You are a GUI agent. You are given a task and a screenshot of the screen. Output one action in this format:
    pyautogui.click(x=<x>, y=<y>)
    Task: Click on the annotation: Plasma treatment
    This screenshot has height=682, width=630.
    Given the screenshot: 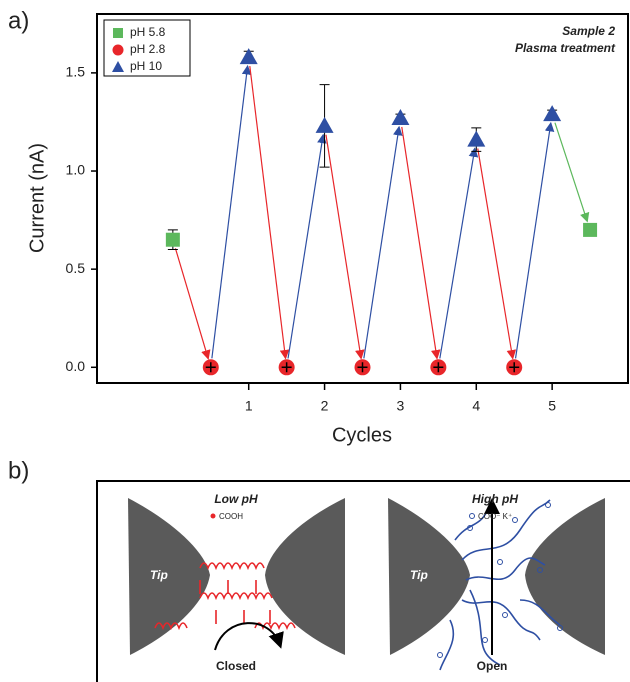 What is the action you would take?
    pyautogui.click(x=565, y=48)
    